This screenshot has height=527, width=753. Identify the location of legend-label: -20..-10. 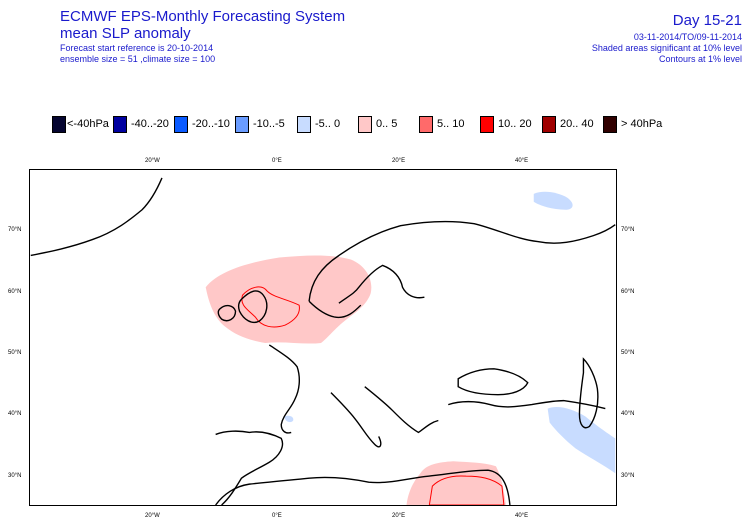
(211, 124).